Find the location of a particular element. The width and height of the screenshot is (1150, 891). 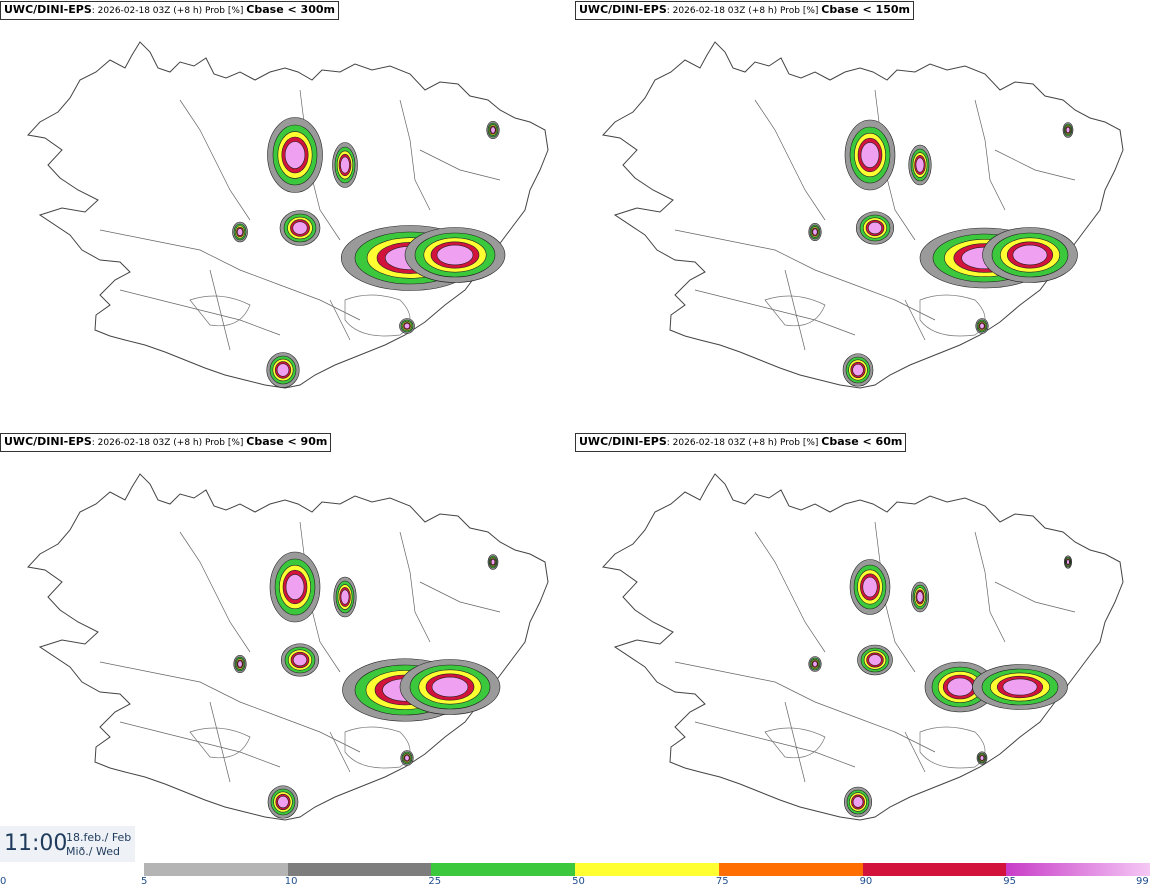

colorbar-tick-label: 99 is located at coordinates (1142, 881).